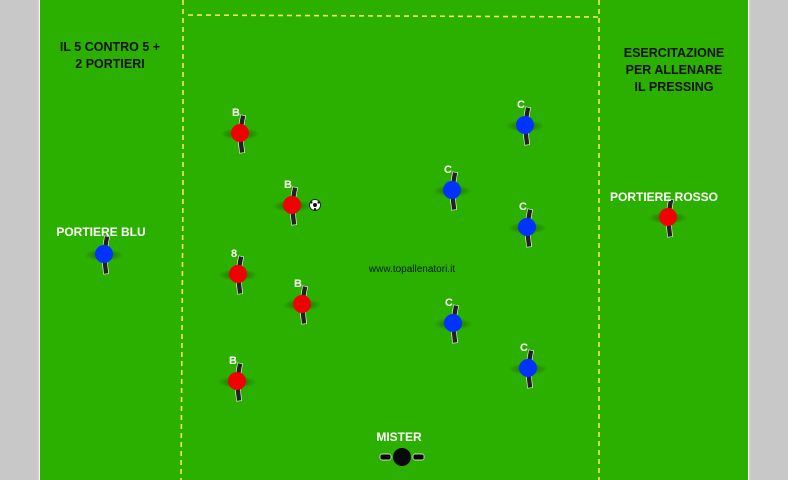 The image size is (788, 480). I want to click on red-player-2: B, so click(292, 202).